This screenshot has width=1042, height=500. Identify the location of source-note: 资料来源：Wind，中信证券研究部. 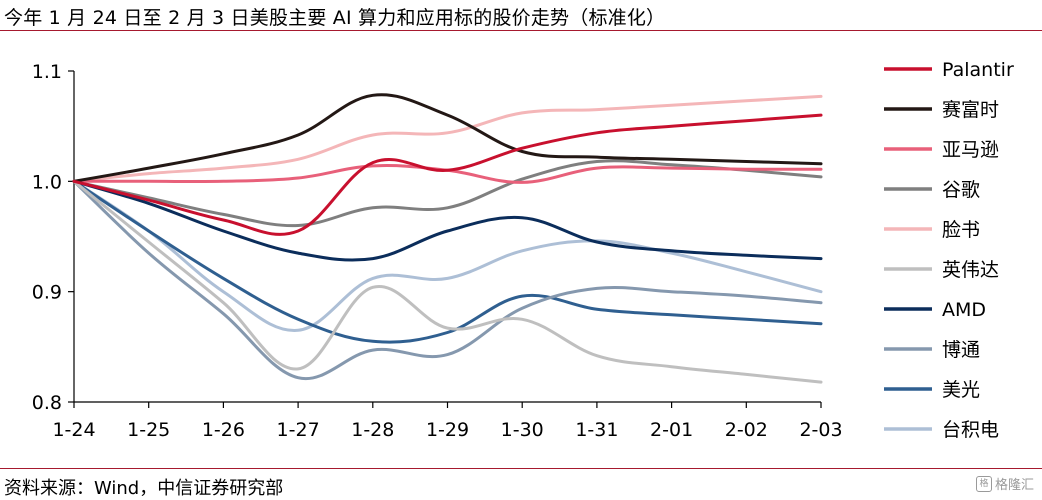
(144, 488).